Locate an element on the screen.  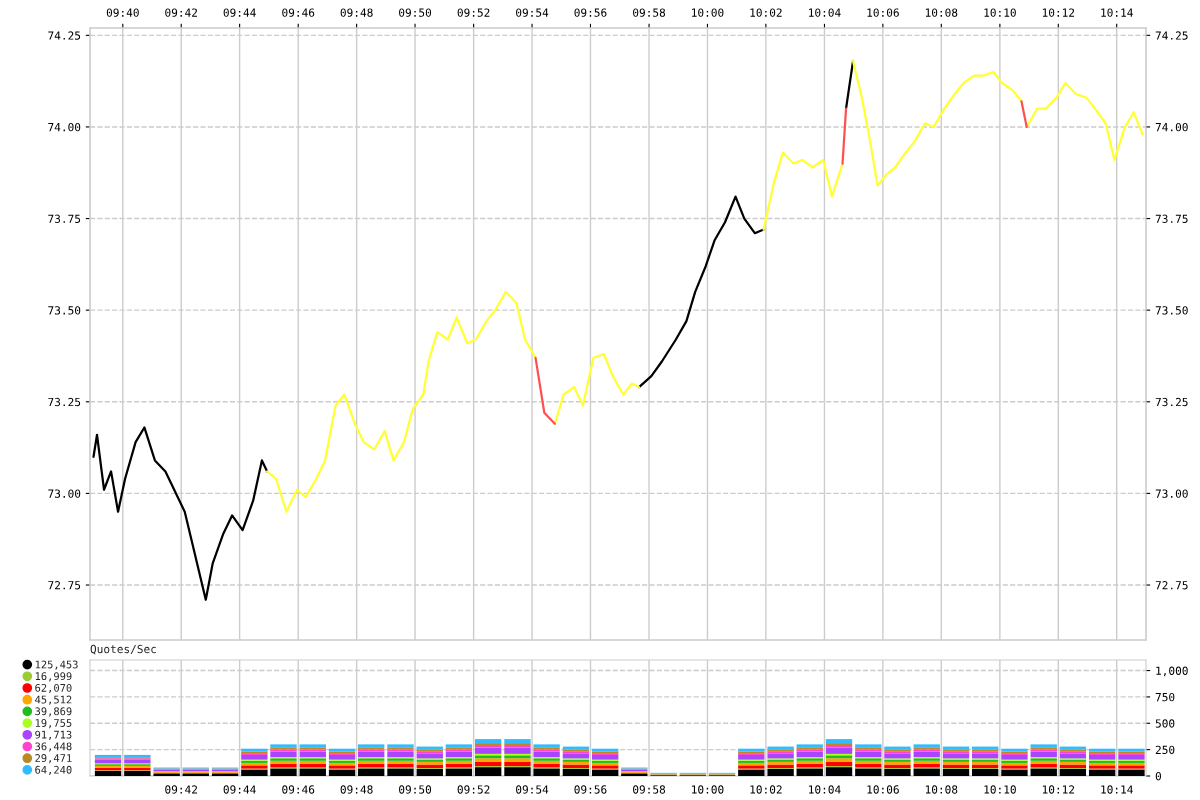
y-tick-label: 73.50 is located at coordinates (64, 310).